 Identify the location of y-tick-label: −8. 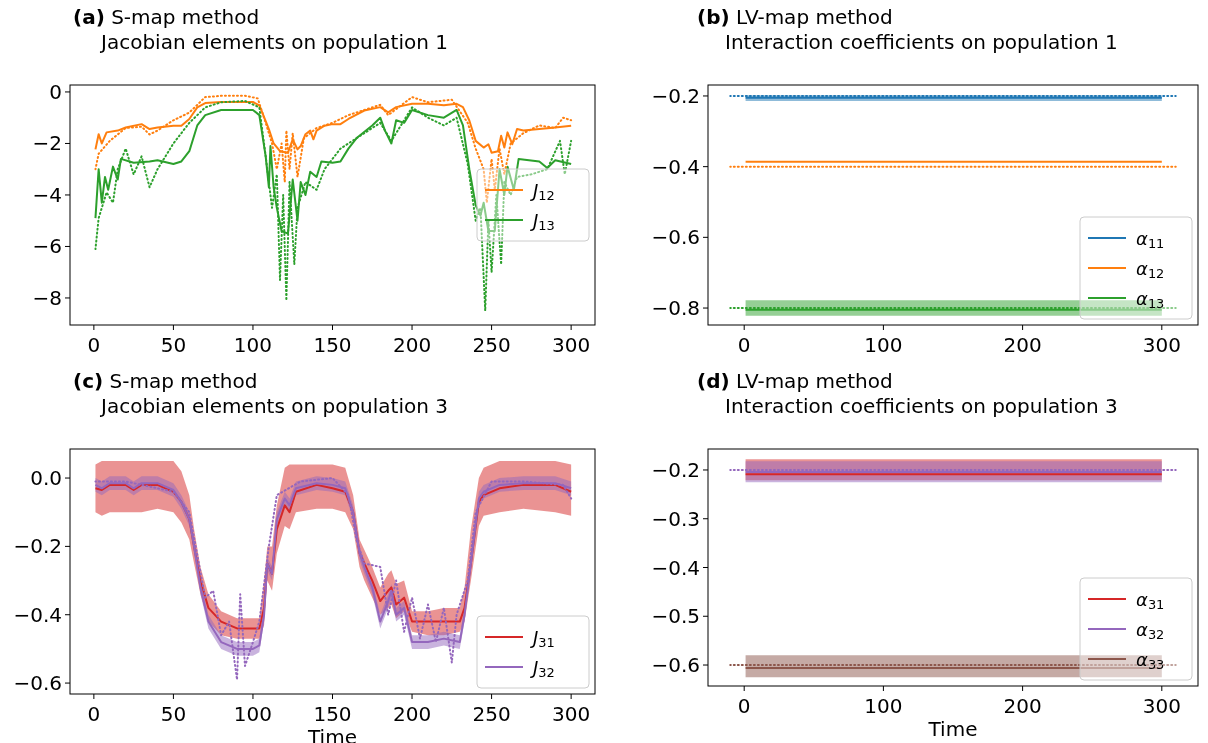
(47, 297).